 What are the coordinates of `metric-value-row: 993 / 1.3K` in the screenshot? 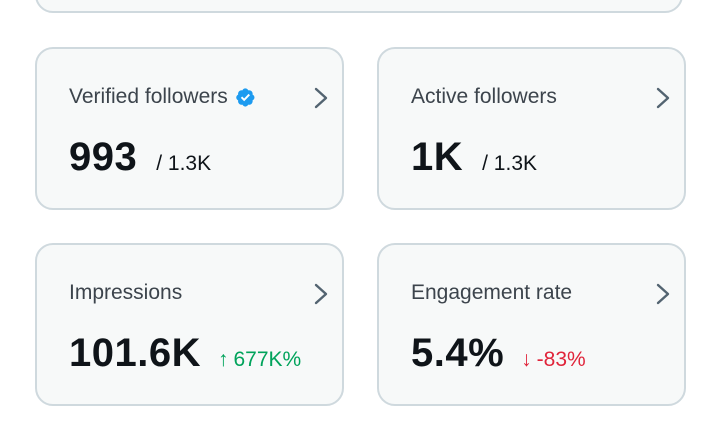 It's located at (140, 157).